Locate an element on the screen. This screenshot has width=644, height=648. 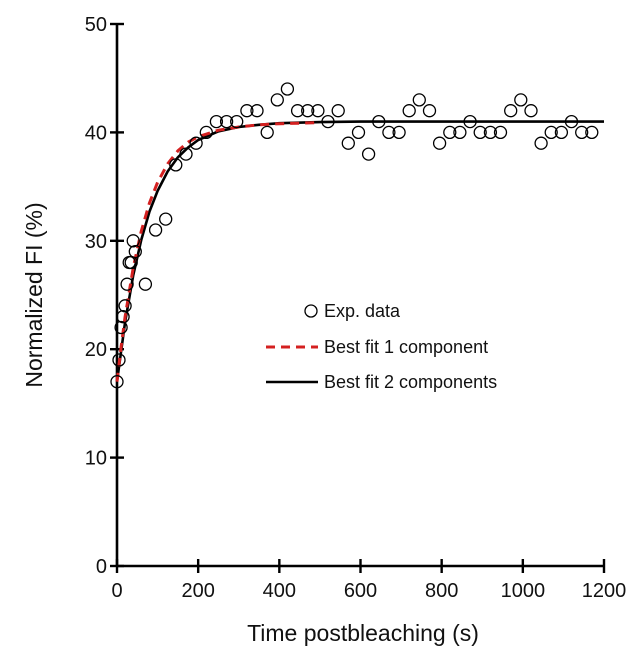
y-tick-label: 10 is located at coordinates (96, 459).